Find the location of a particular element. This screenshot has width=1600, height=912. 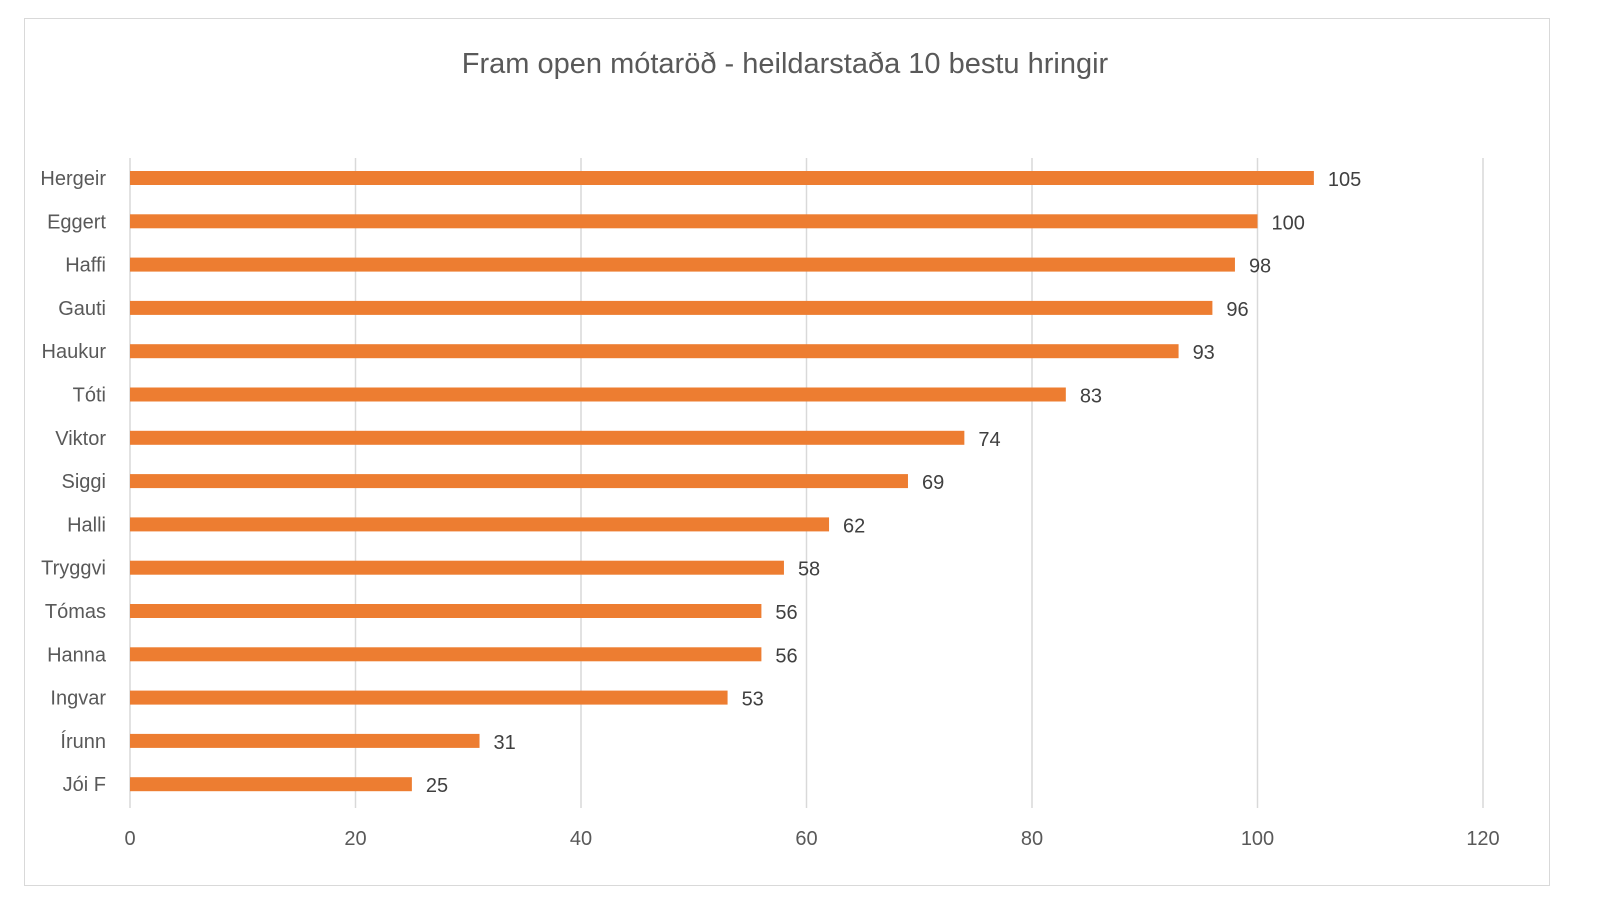

data-label: 62 is located at coordinates (854, 526).